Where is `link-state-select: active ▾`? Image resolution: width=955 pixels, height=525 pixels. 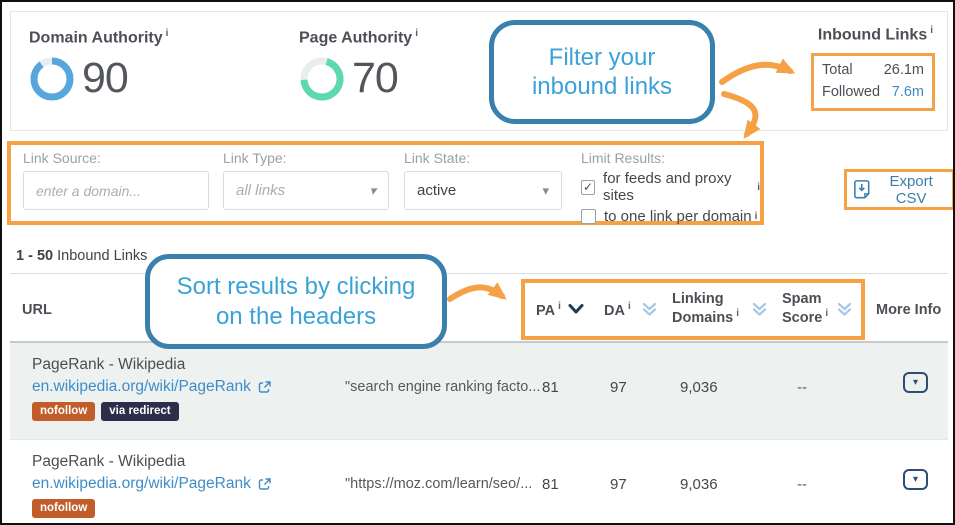 link-state-select: active ▾ is located at coordinates (483, 190).